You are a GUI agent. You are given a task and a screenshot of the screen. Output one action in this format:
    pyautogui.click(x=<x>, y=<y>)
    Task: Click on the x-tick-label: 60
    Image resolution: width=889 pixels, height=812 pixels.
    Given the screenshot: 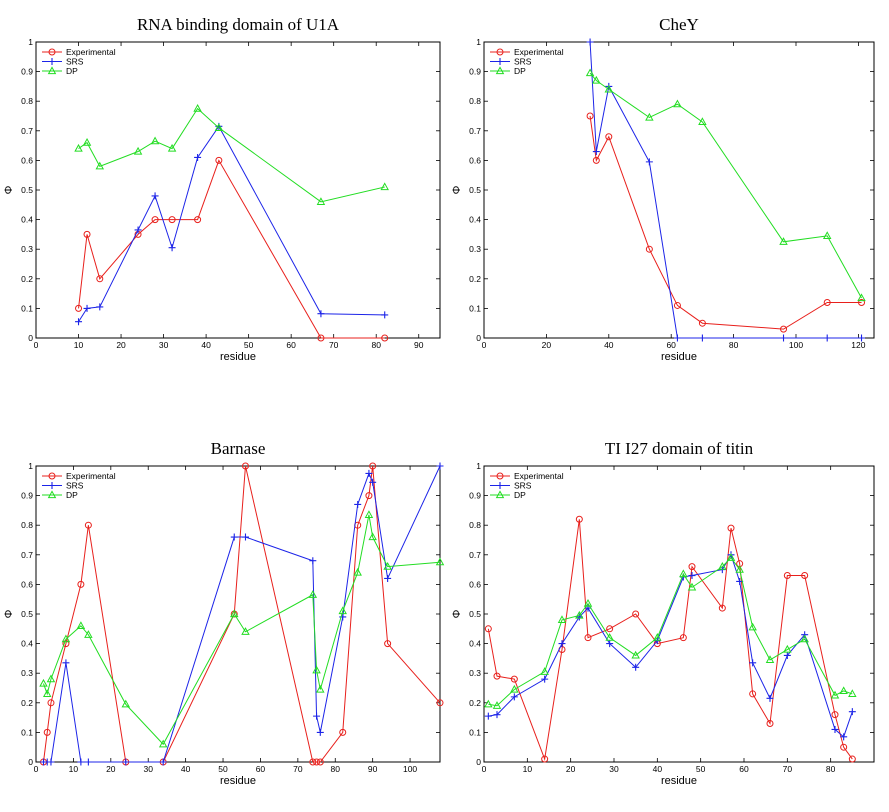 What is the action you would take?
    pyautogui.click(x=261, y=769)
    